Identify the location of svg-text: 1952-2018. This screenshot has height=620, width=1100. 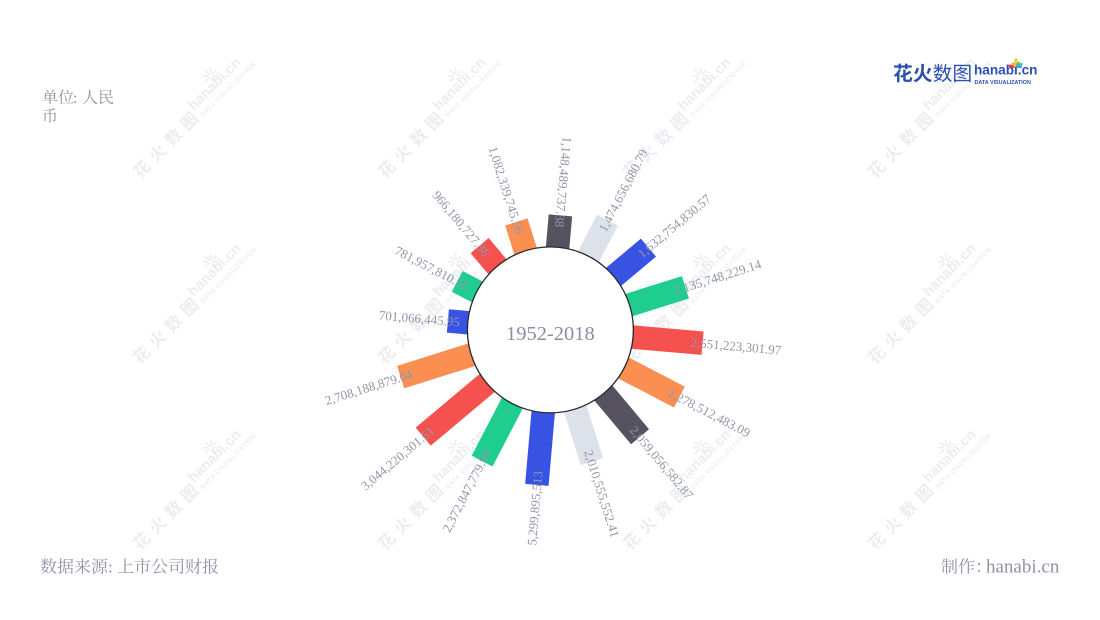
(550, 334).